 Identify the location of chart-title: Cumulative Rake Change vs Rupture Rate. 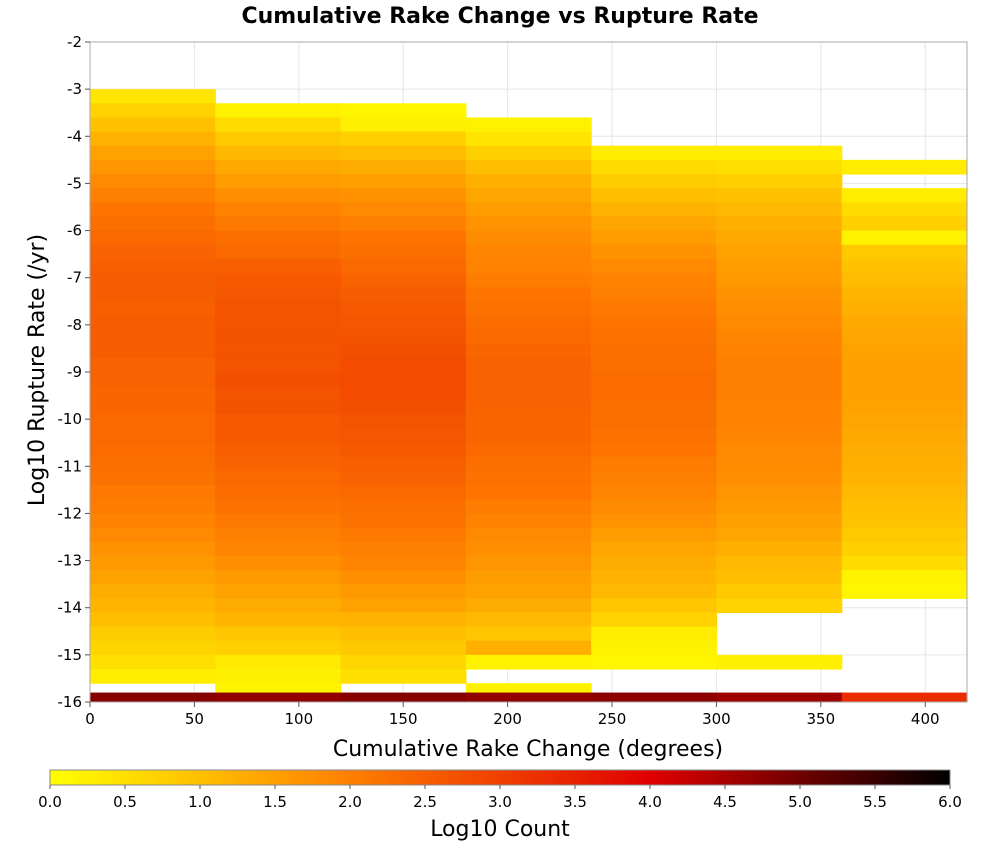
(499, 16).